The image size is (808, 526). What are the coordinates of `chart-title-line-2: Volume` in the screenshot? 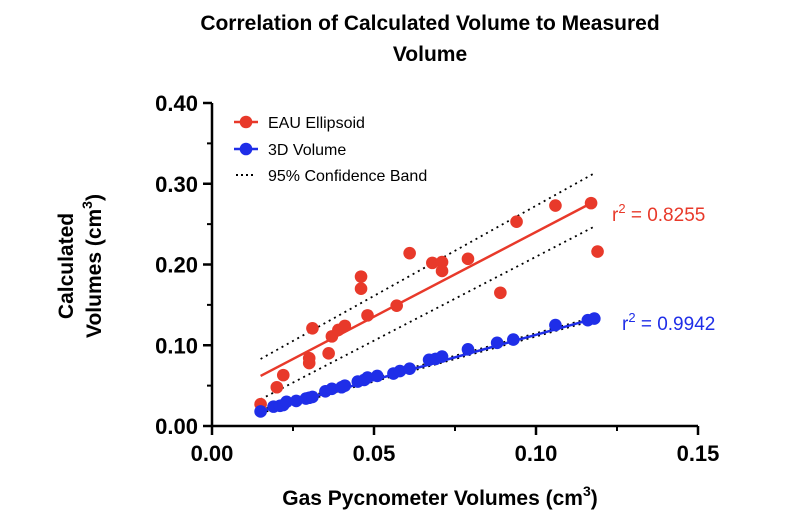 It's located at (430, 54).